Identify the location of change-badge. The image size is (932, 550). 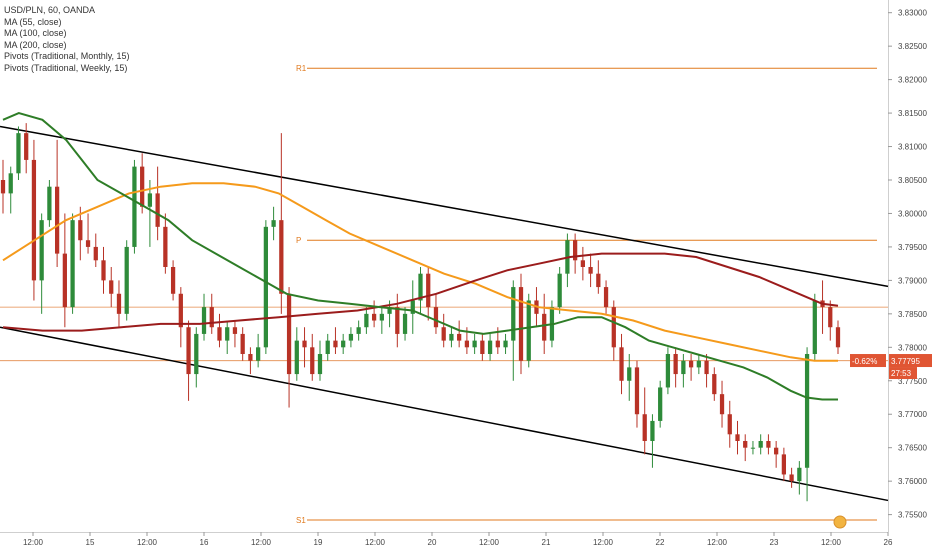
(868, 361).